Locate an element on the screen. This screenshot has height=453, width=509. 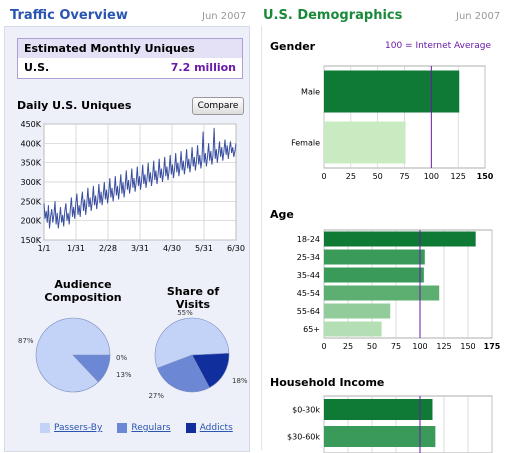
compare-button: Compare is located at coordinates (218, 106).